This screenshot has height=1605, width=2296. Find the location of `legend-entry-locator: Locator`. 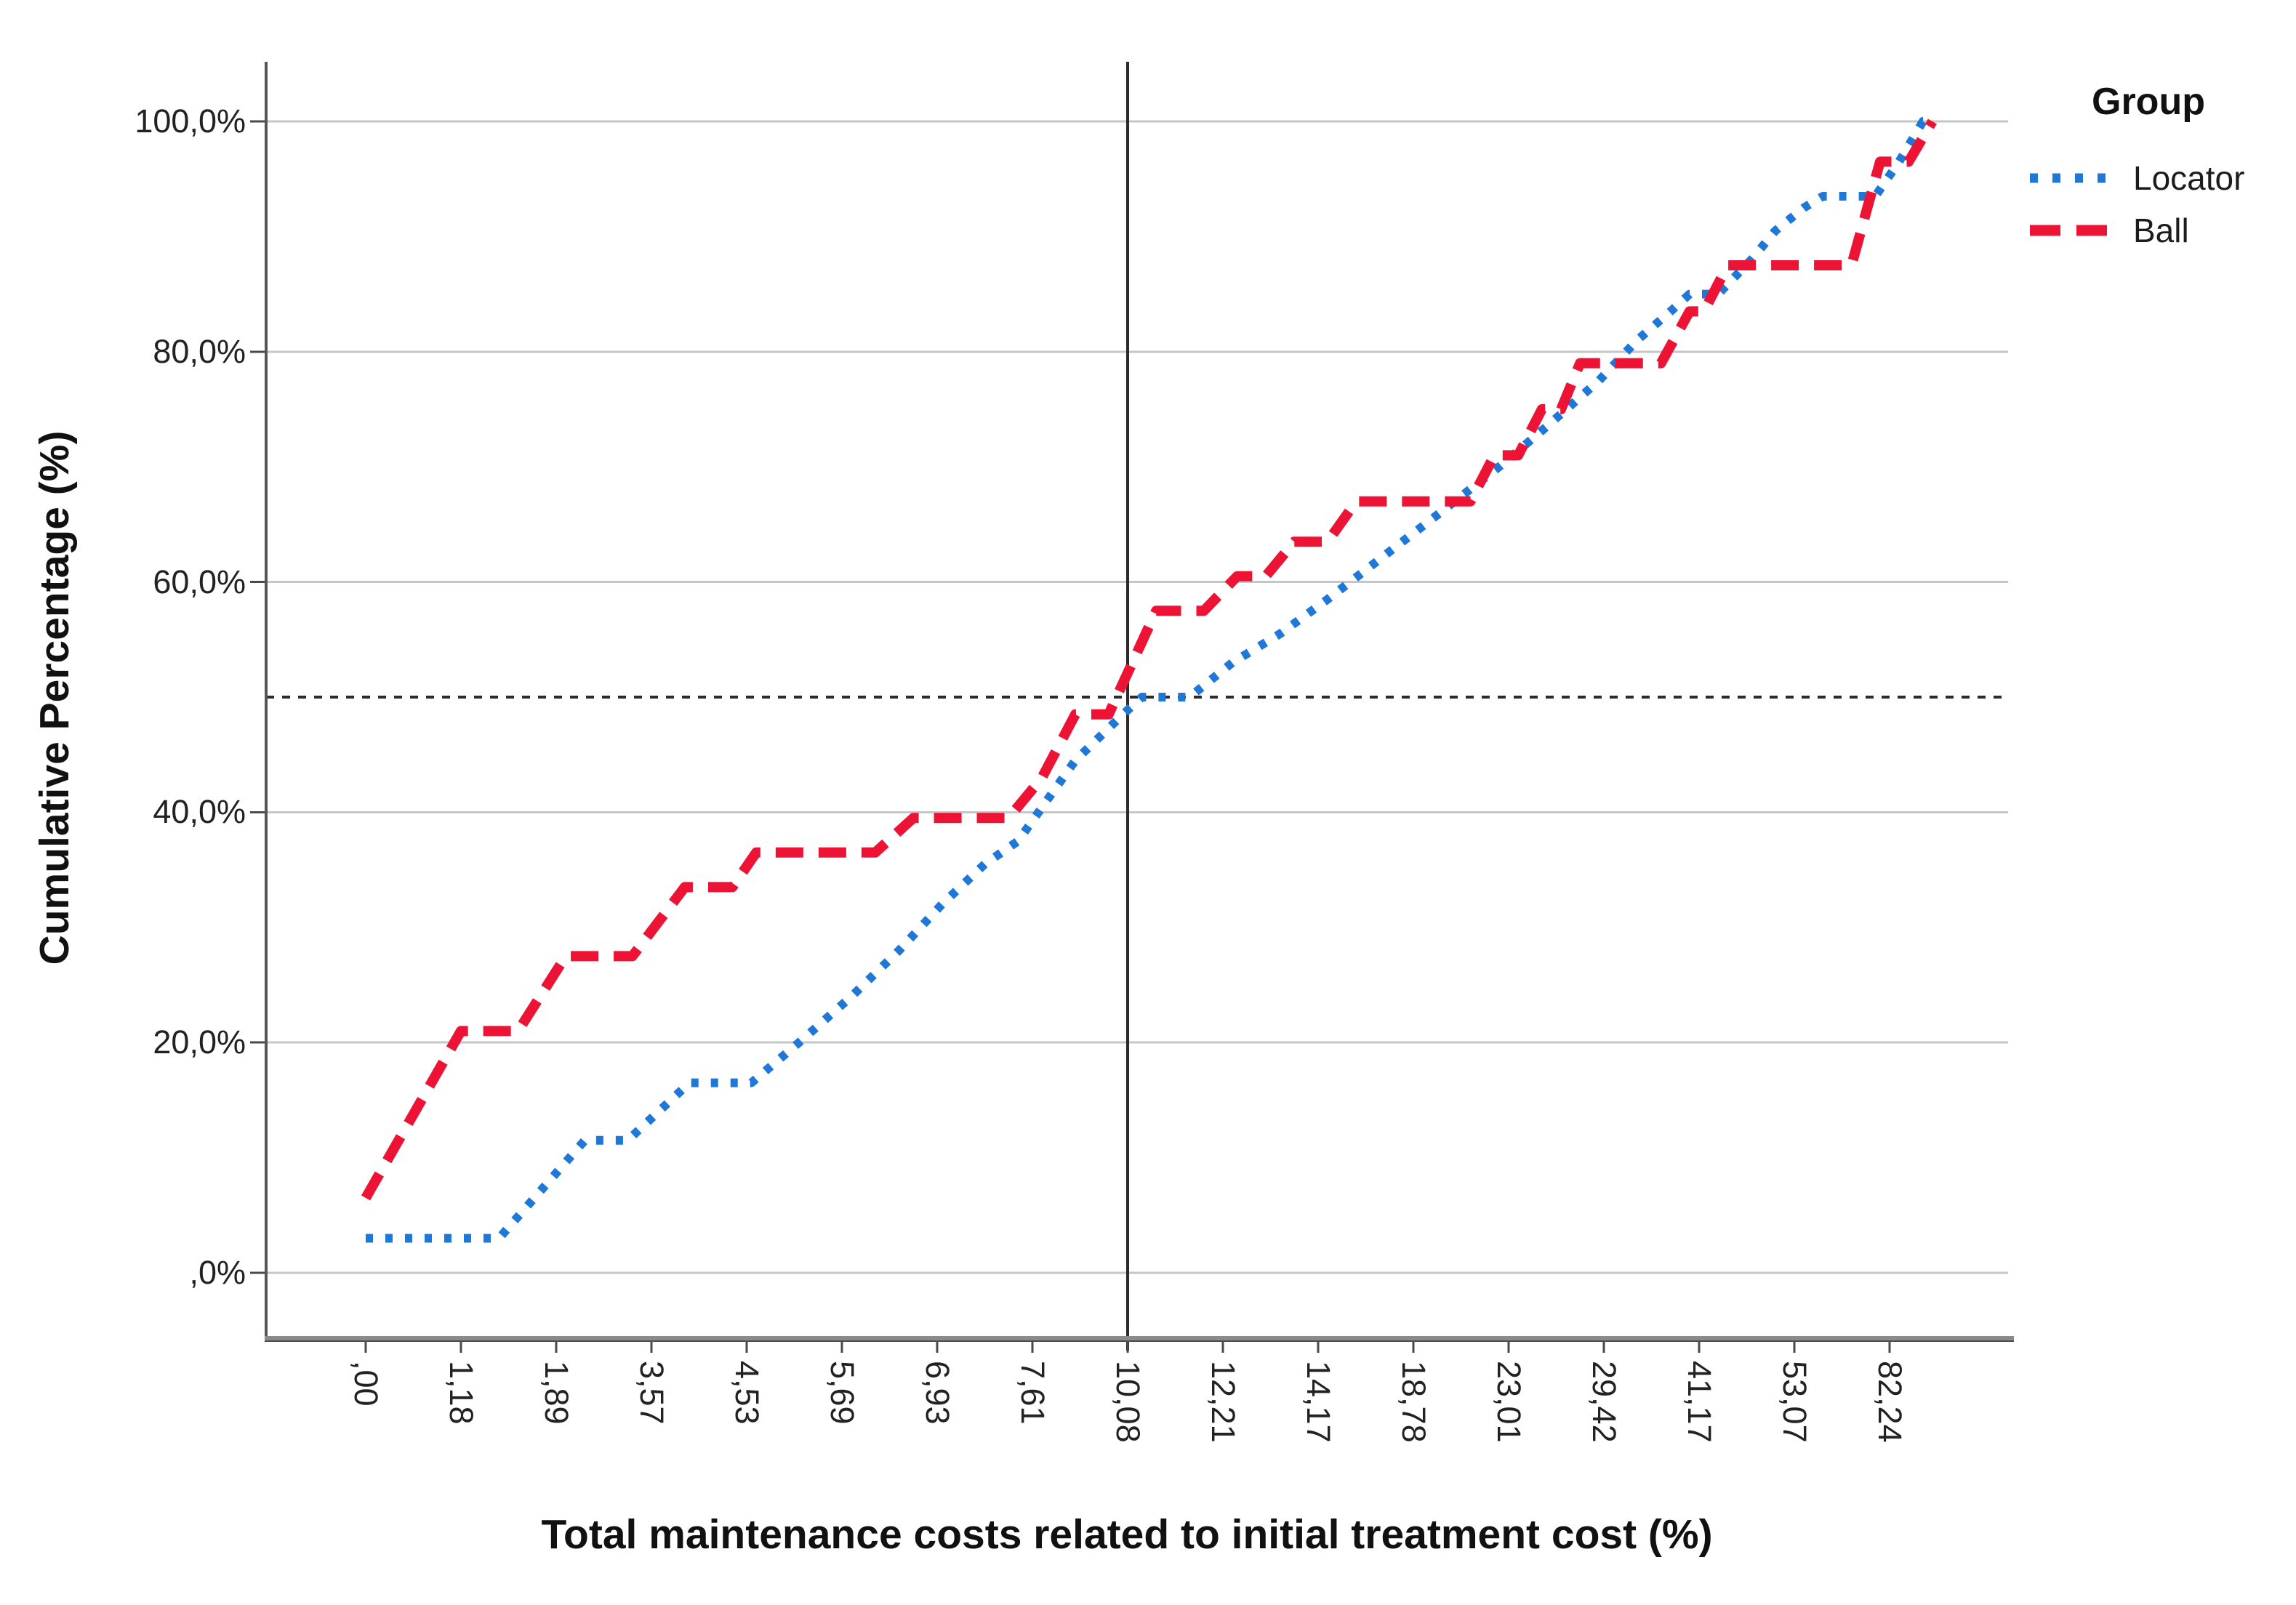

legend-entry-locator: Locator is located at coordinates (2135, 178).